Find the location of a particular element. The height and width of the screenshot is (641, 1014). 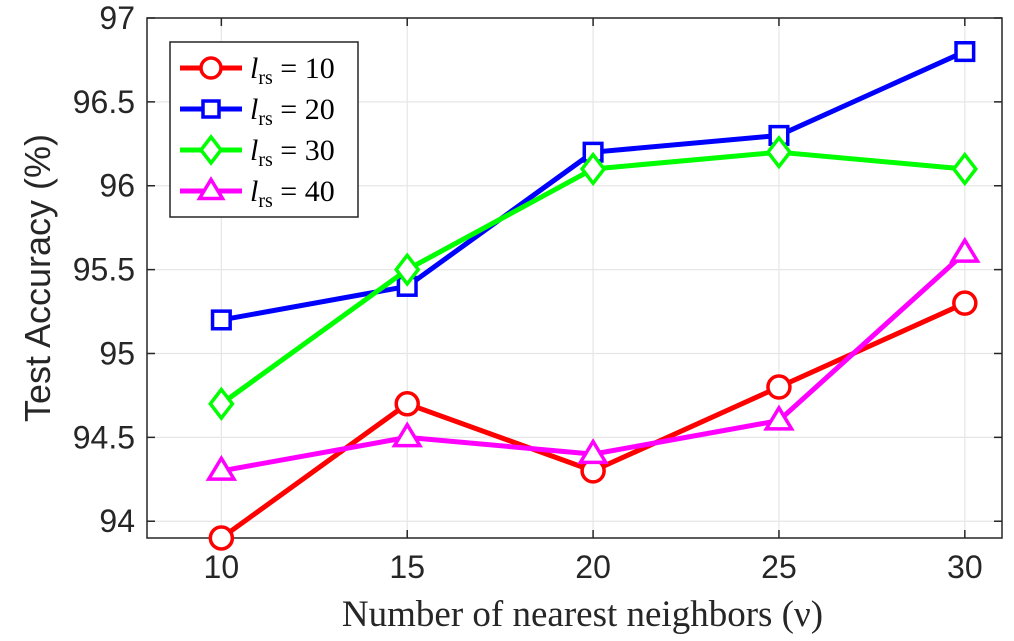

x-axis-title: Number of nearest neighbors (ν) is located at coordinates (582, 614).